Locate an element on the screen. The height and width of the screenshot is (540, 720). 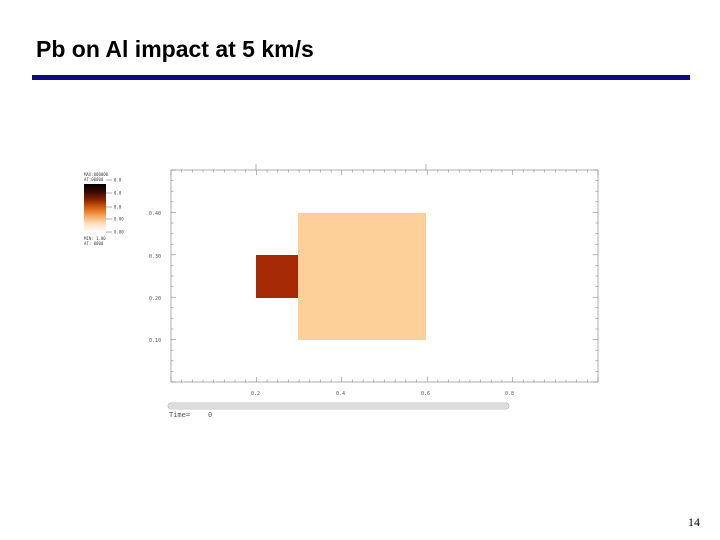
legend-footer-line2: AT: 0000 is located at coordinates (94, 243).